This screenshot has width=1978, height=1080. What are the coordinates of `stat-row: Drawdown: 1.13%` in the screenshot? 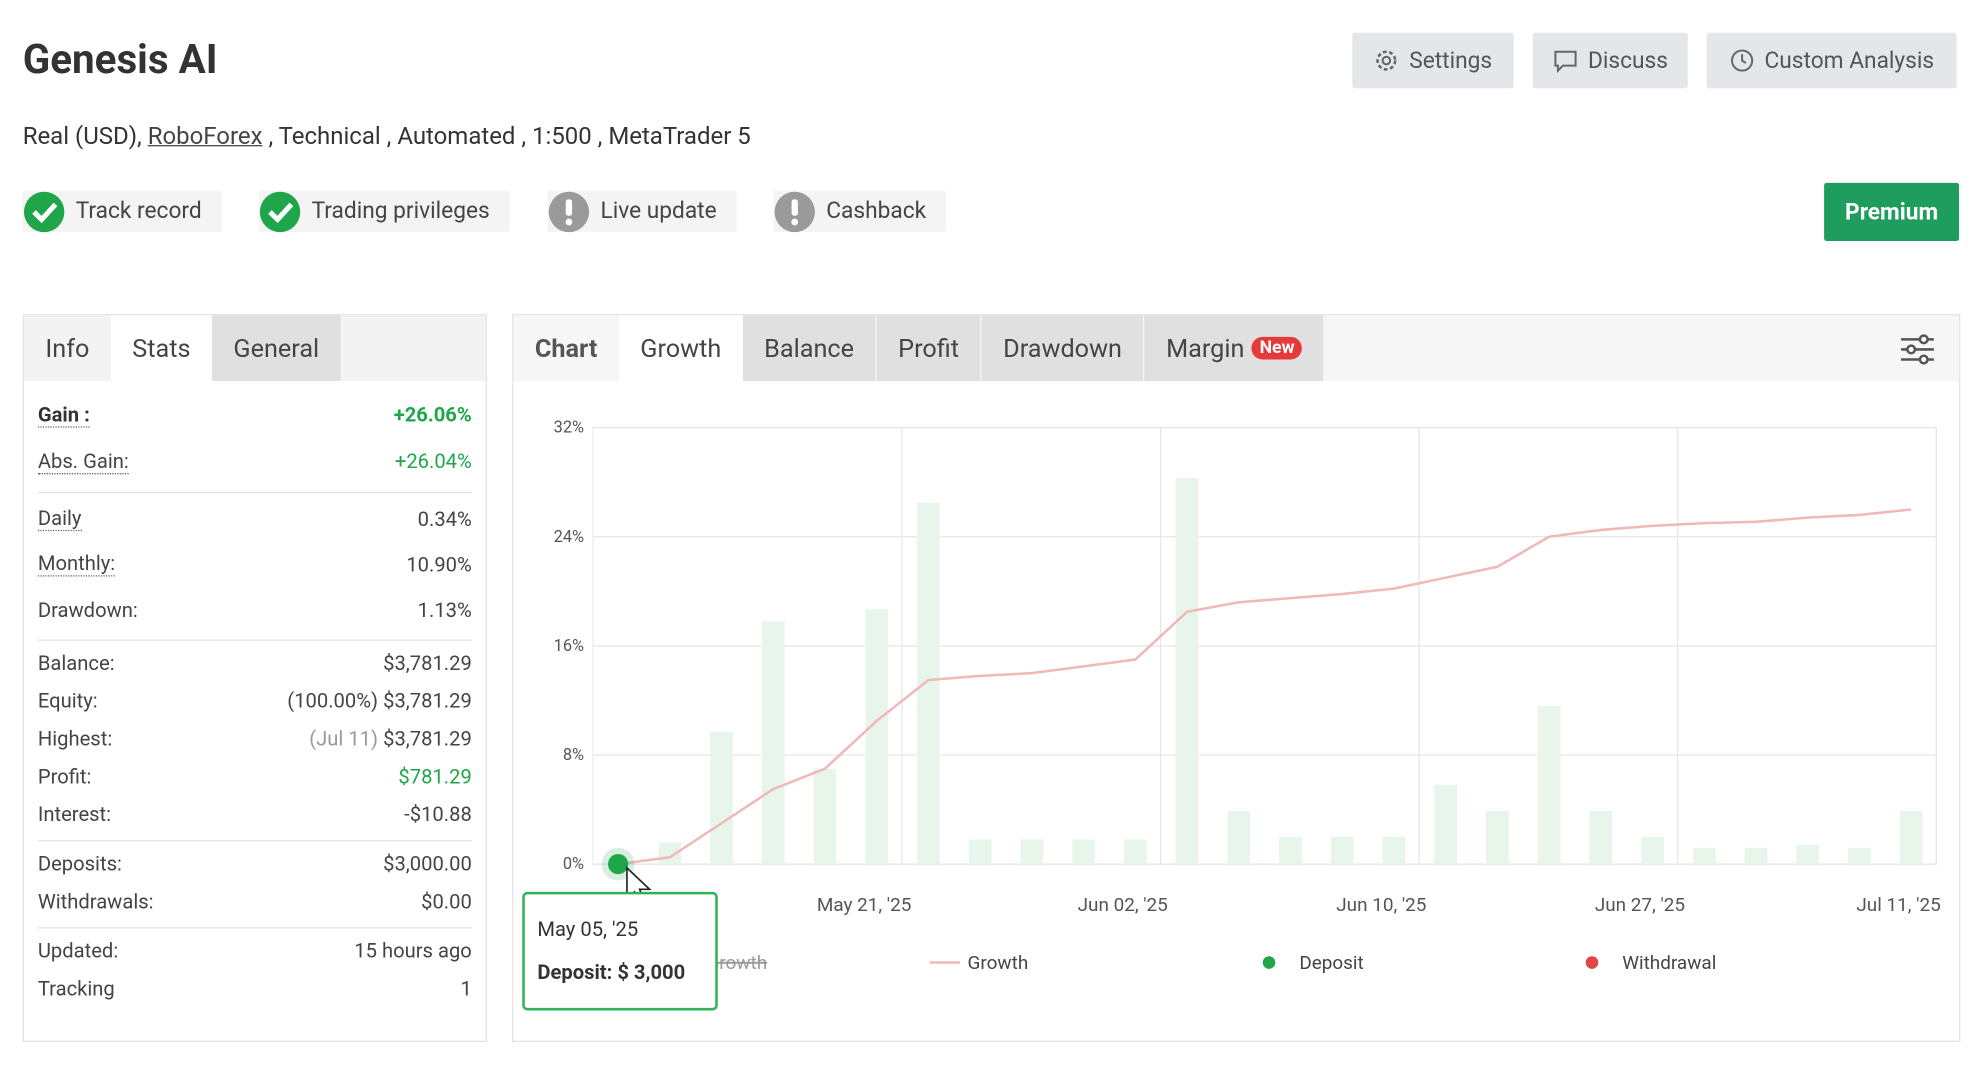 It's located at (255, 609).